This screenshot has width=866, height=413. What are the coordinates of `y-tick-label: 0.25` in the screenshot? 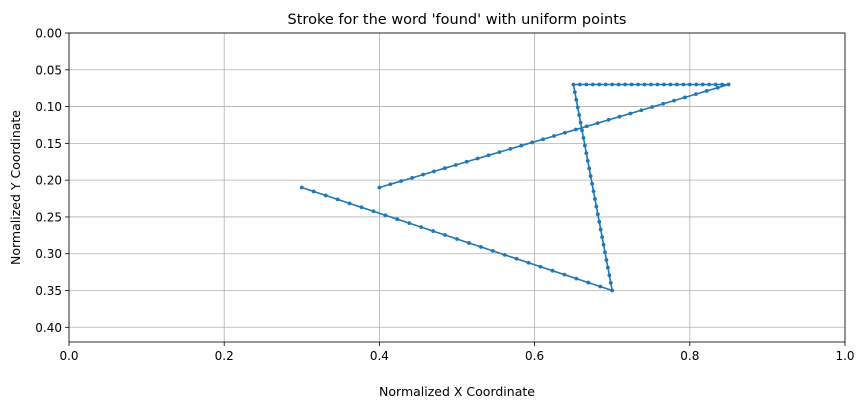 It's located at (48, 217).